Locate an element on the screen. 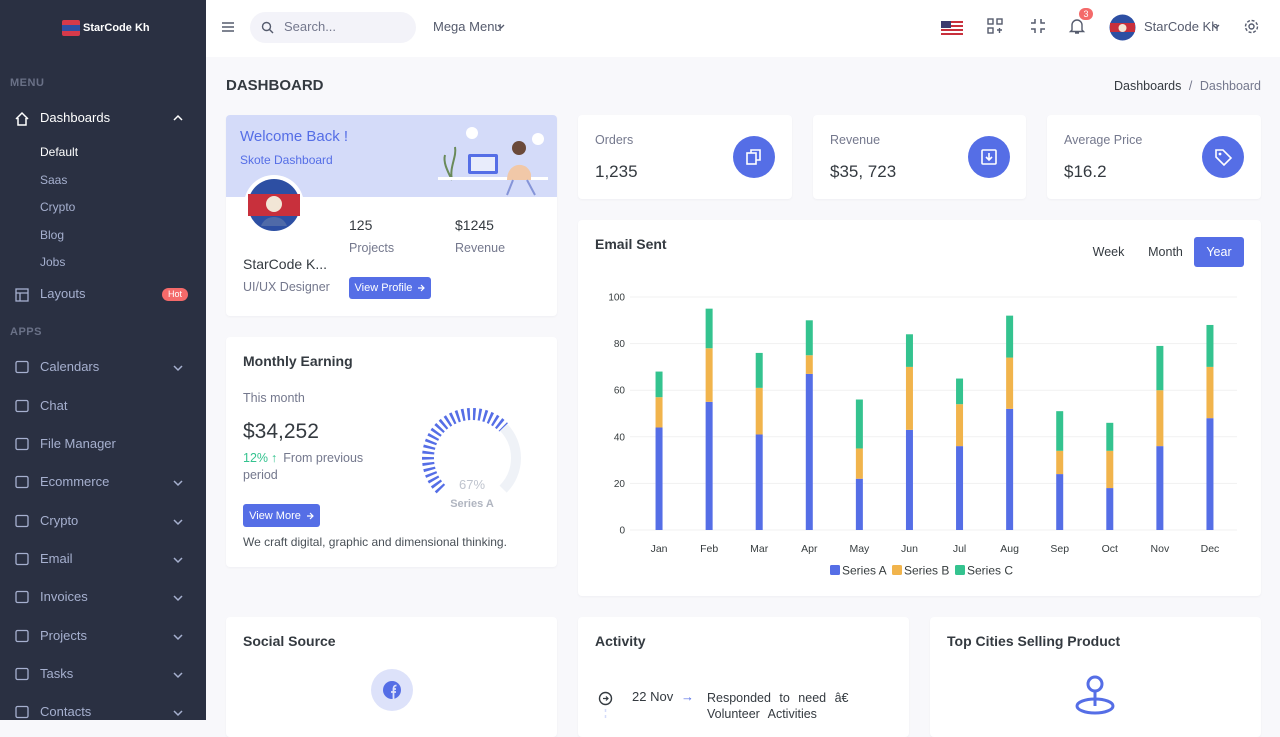 This screenshot has height=737, width=1280. mega-menu: Mega Menu is located at coordinates (467, 26).